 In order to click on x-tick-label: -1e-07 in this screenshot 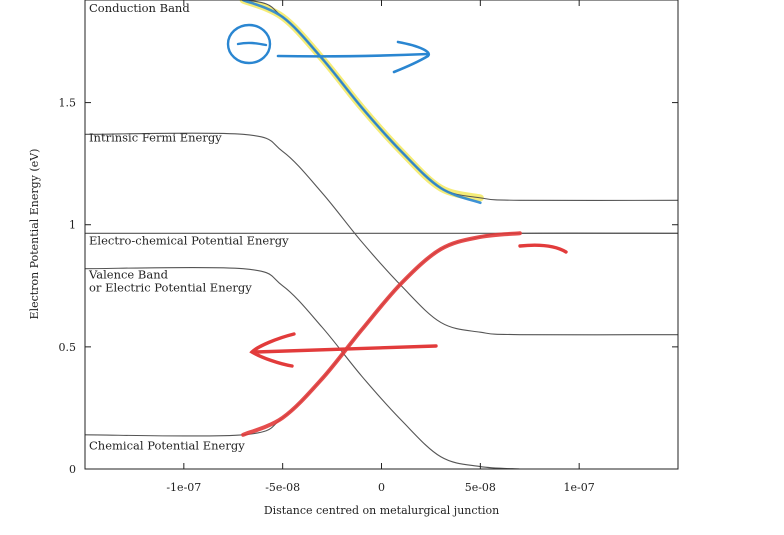, I will do `click(183, 487)`.